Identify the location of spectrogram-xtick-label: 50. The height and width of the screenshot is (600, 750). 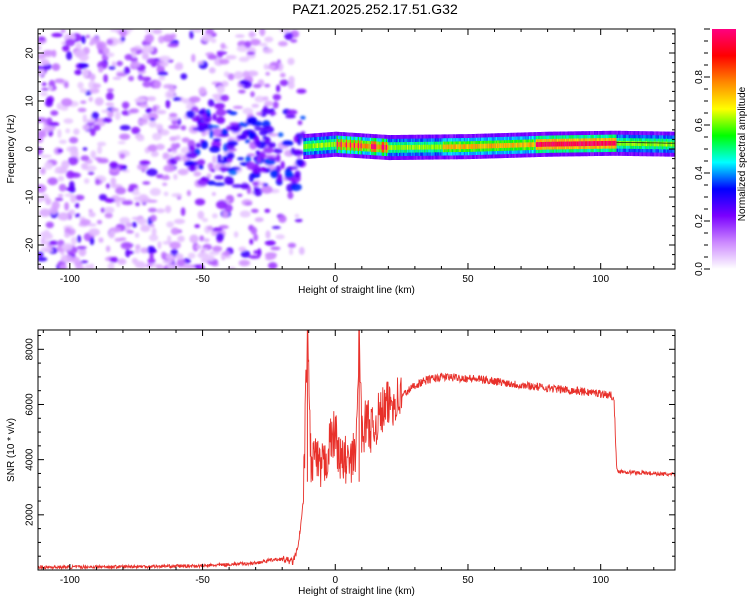
(468, 279).